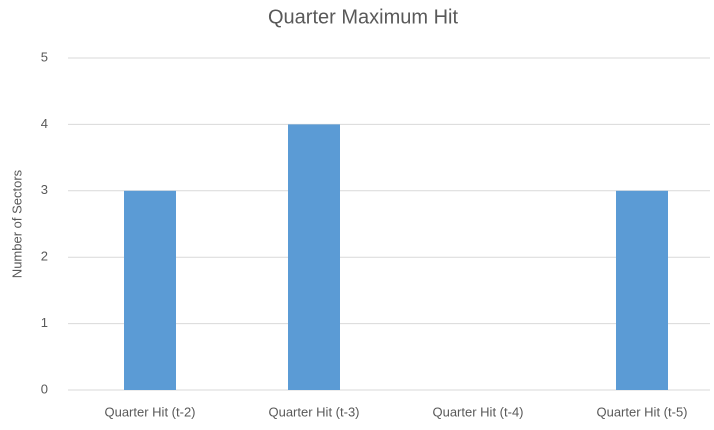  Describe the element at coordinates (44, 123) in the screenshot. I see `y-tick-label: 4` at that location.